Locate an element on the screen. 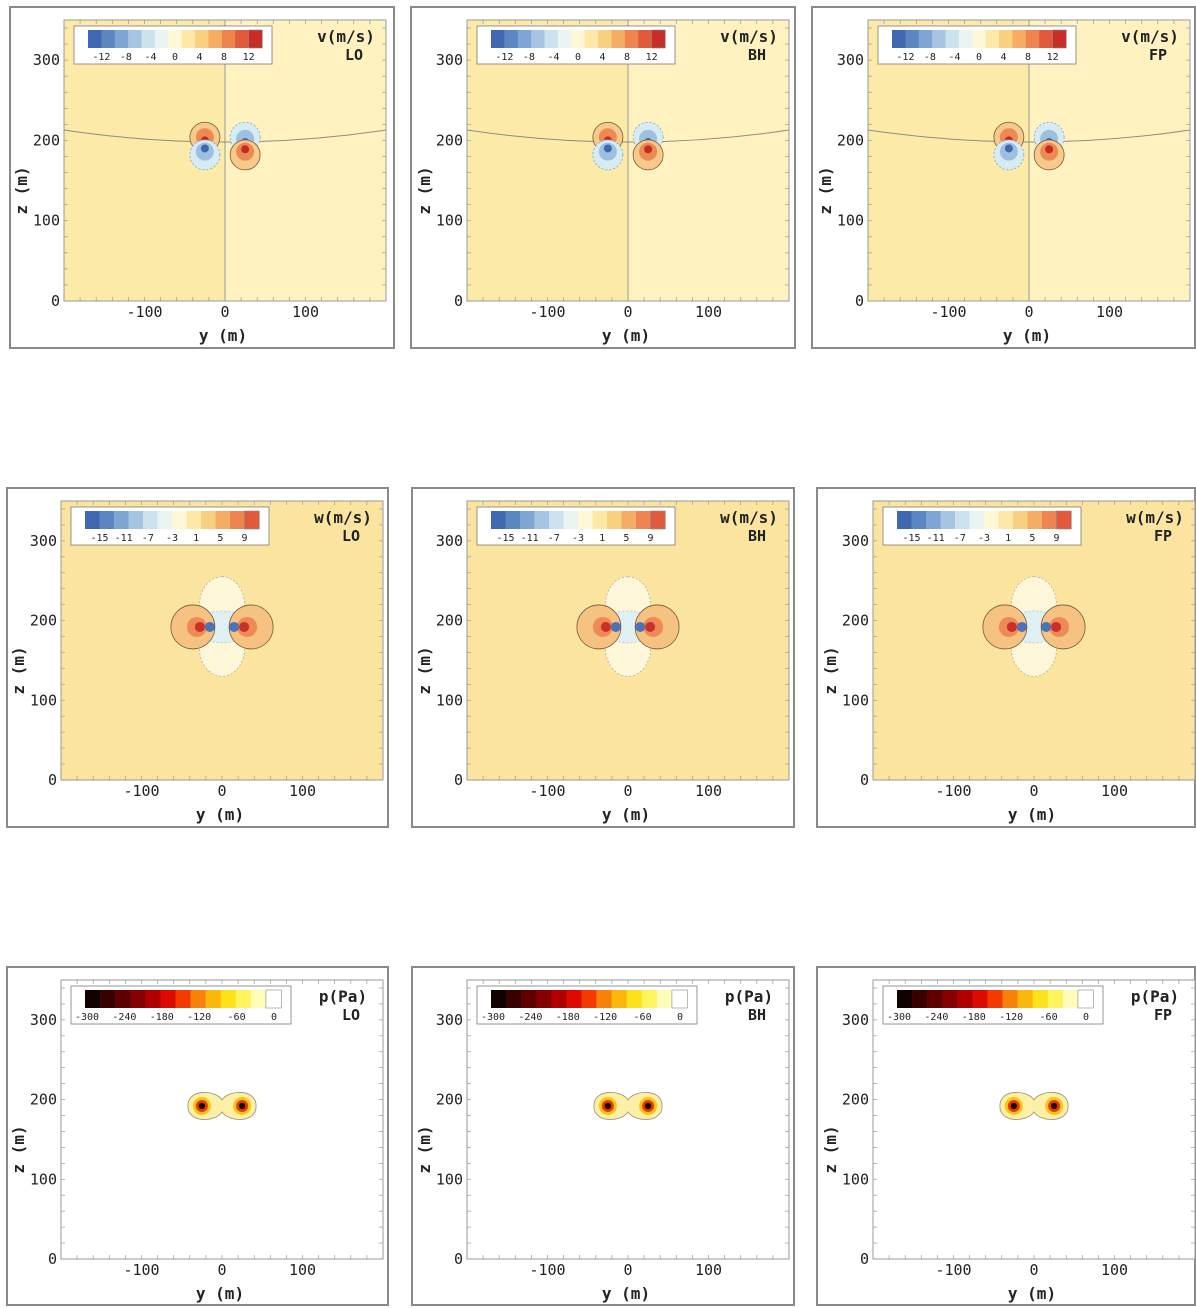  colorbar-tick-label: -3 is located at coordinates (578, 538).